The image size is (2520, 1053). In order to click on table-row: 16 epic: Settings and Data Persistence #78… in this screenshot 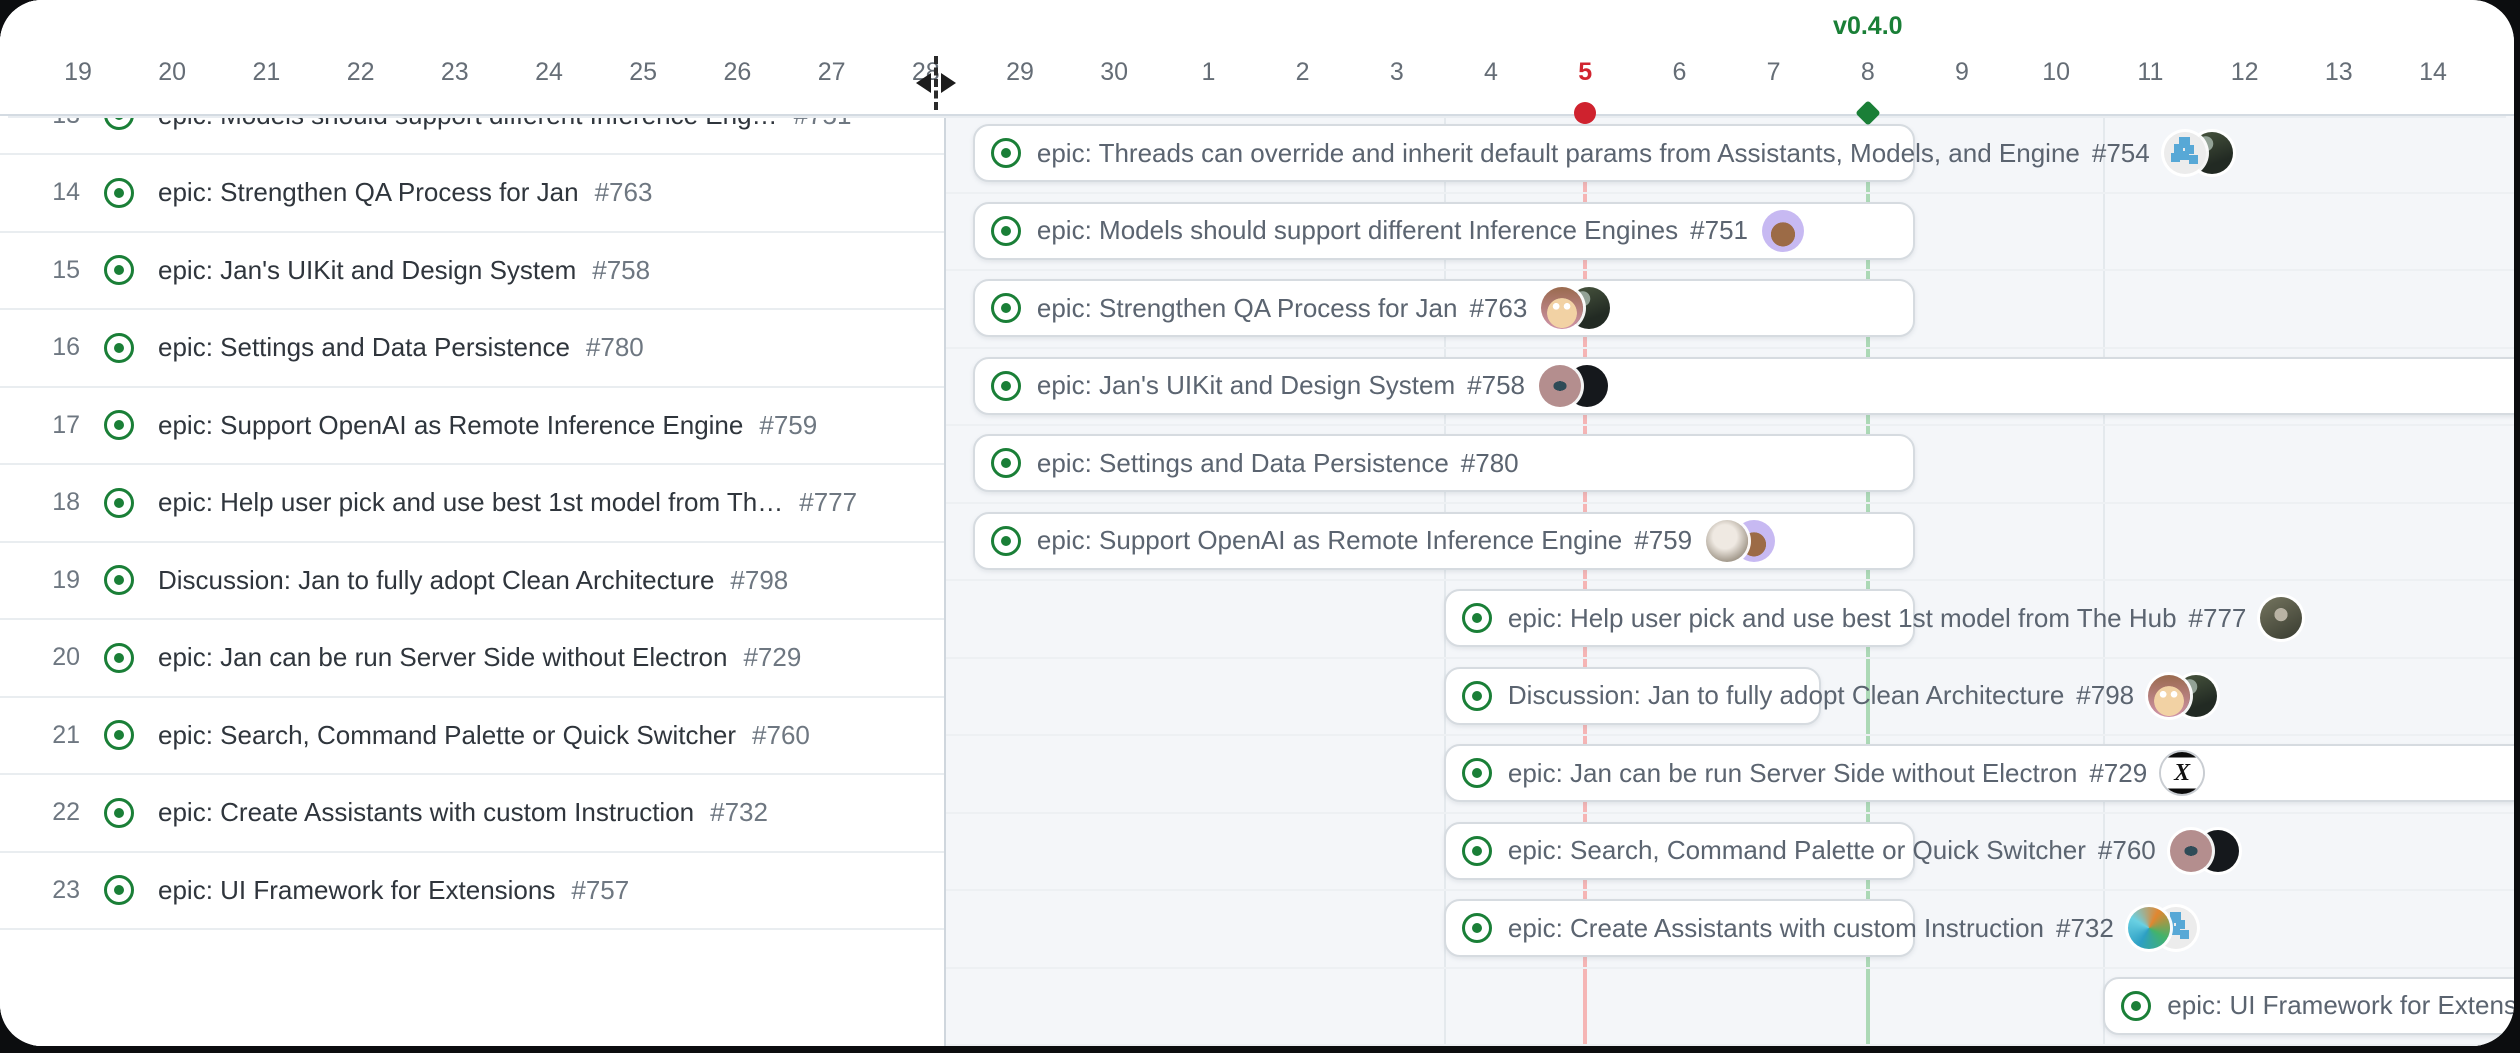, I will do `click(472, 349)`.